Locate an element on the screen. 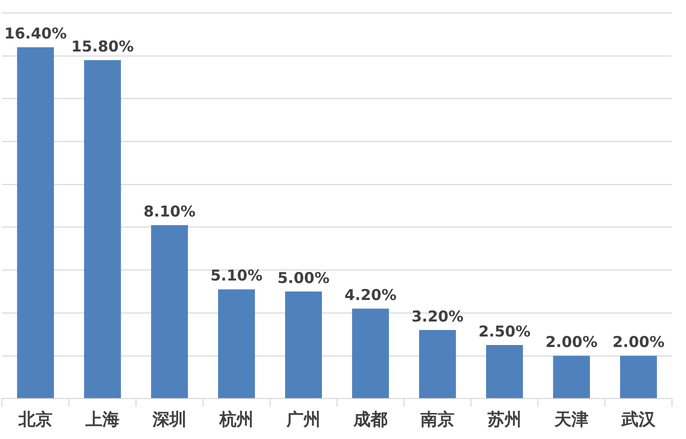 This screenshot has width=686, height=439. data-label: 16.40% is located at coordinates (35, 33).